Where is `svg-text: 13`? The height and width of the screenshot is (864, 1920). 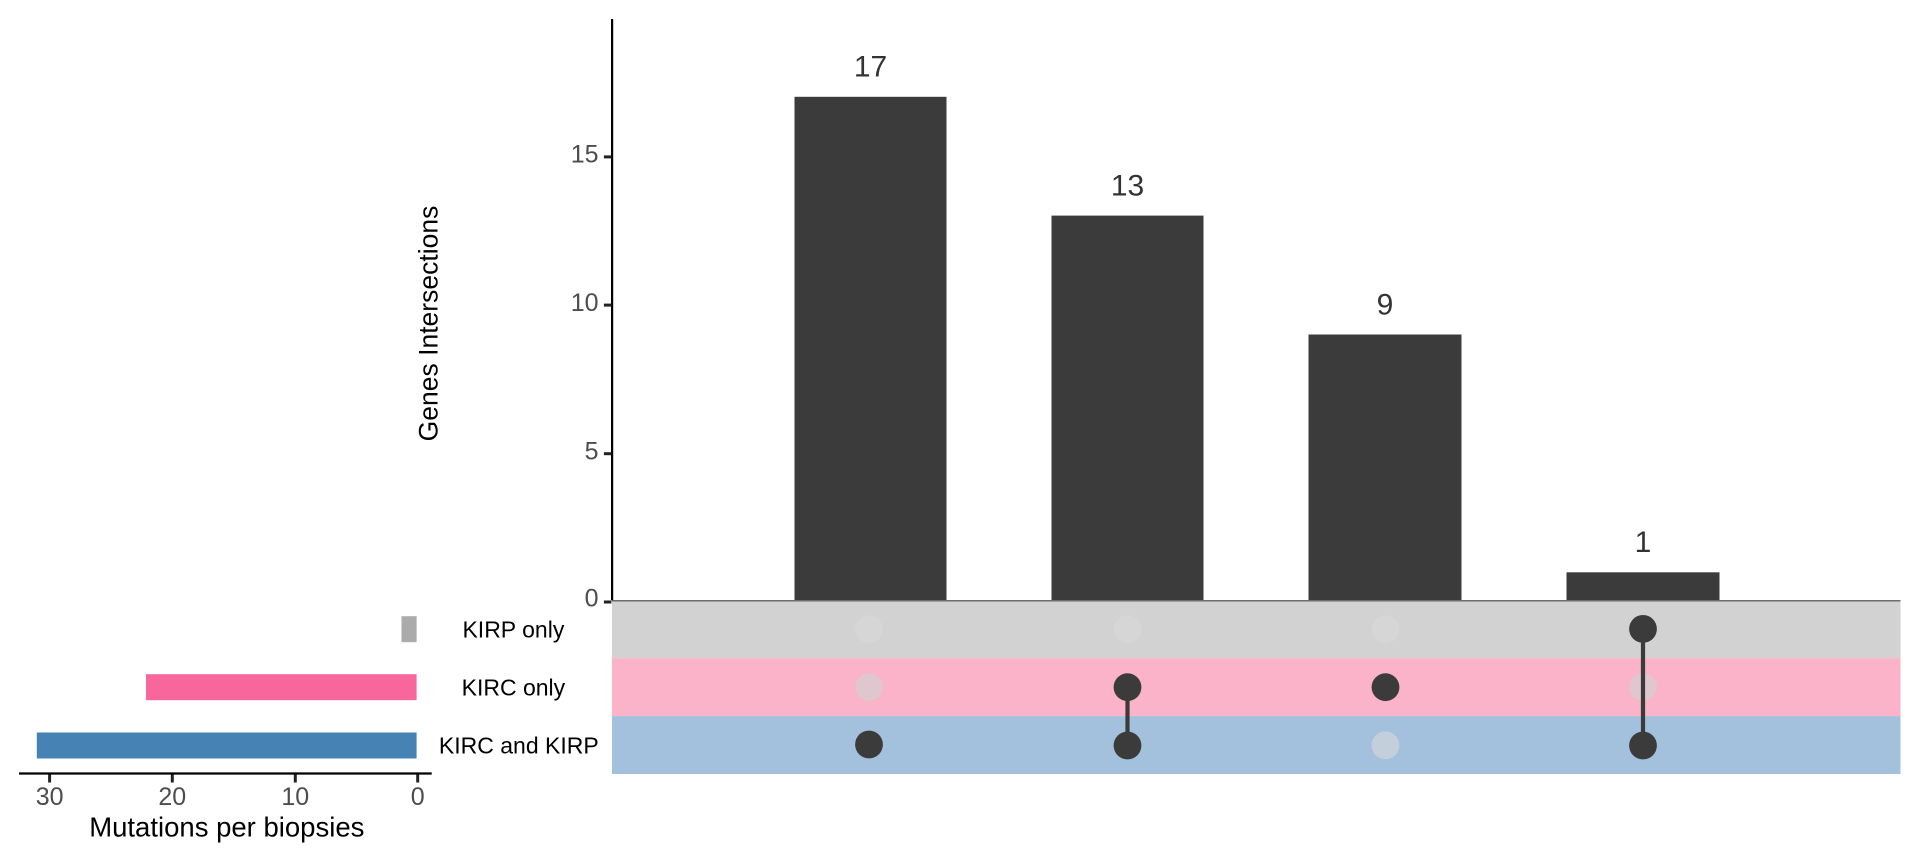 svg-text: 13 is located at coordinates (1127, 185).